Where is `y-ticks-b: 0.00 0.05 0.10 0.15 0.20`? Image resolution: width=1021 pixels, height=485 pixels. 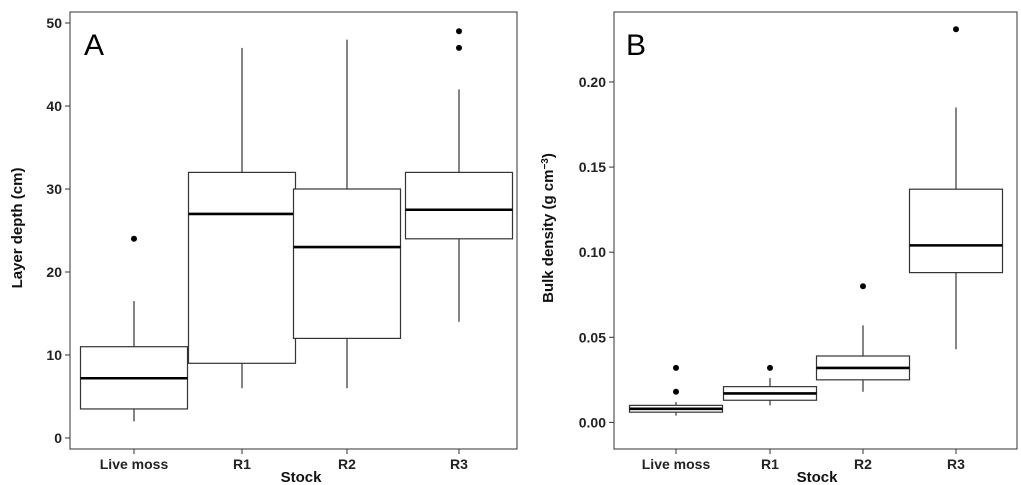 y-ticks-b: 0.00 0.05 0.10 0.15 0.20 is located at coordinates (596, 252).